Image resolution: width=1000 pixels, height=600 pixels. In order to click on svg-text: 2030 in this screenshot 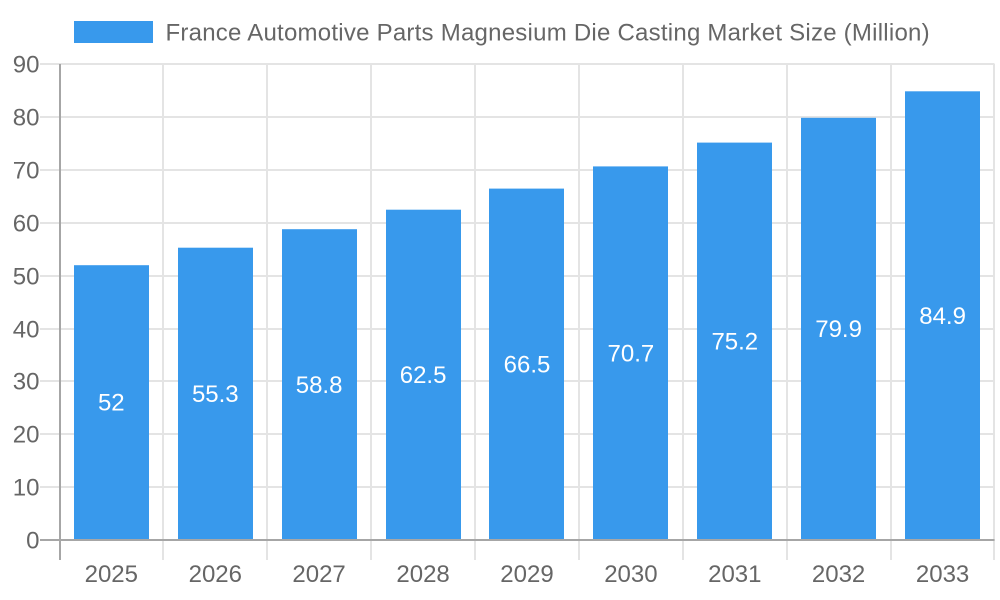, I will do `click(630, 574)`.